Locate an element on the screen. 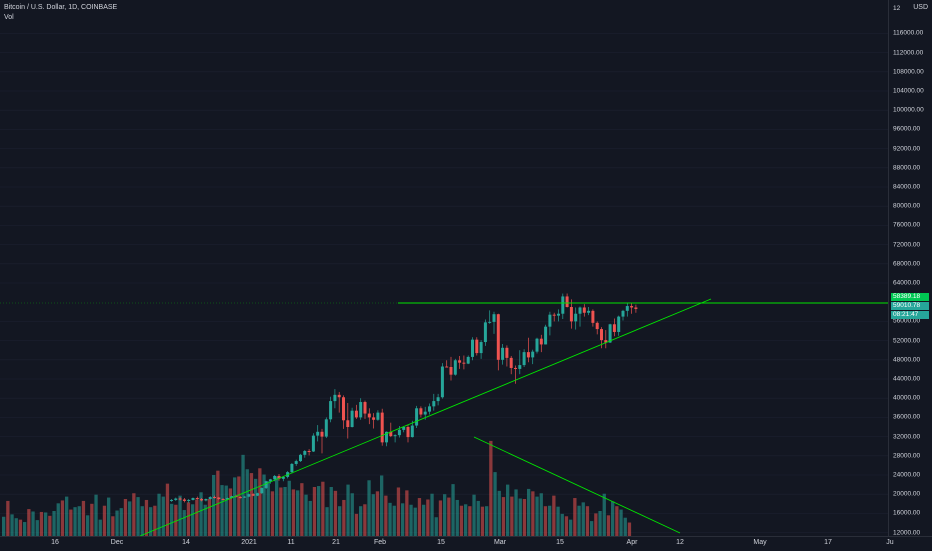  volume-descending-trendline is located at coordinates (577, 485).